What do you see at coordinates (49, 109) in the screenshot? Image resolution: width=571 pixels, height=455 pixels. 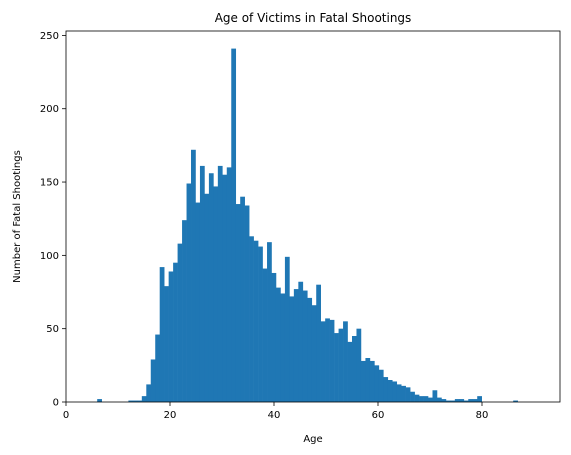 I see `y-tick-label: 200` at bounding box center [49, 109].